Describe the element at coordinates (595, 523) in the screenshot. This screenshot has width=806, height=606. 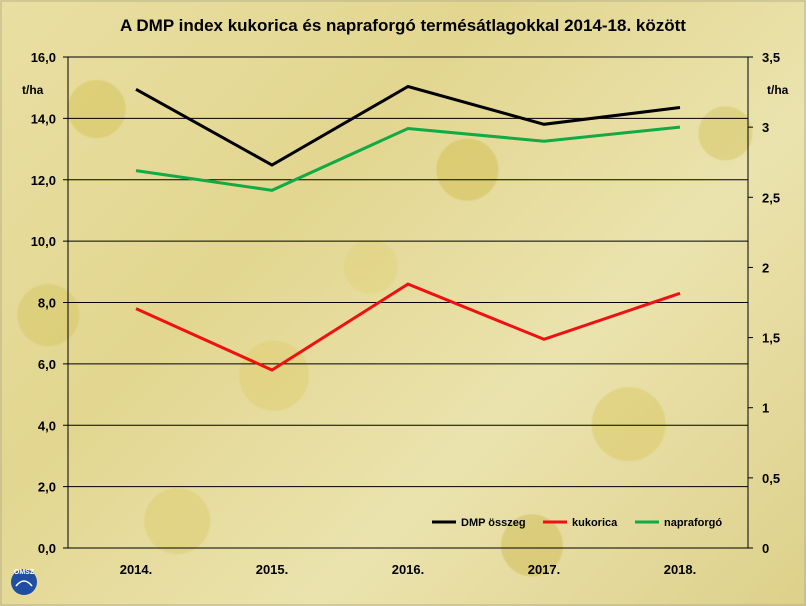
I see `legend-label: kukorica` at that location.